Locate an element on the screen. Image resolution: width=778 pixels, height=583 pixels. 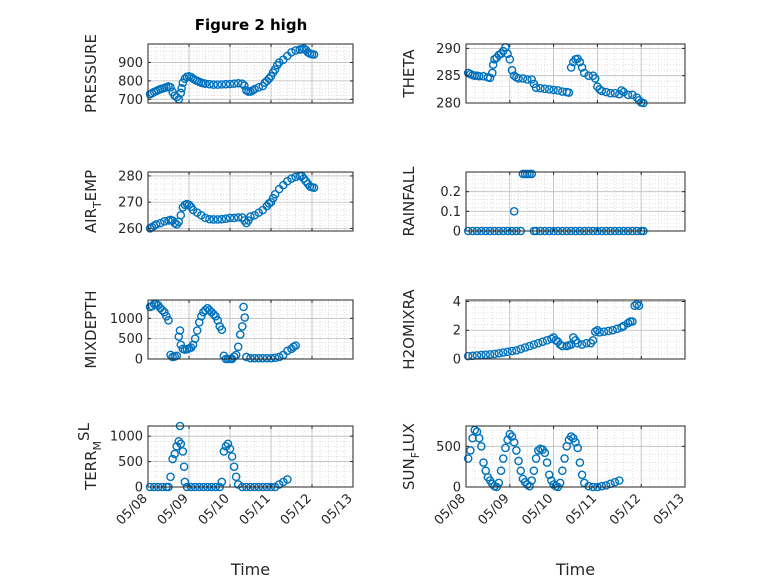
y-tick-label: 290 is located at coordinates (448, 49).